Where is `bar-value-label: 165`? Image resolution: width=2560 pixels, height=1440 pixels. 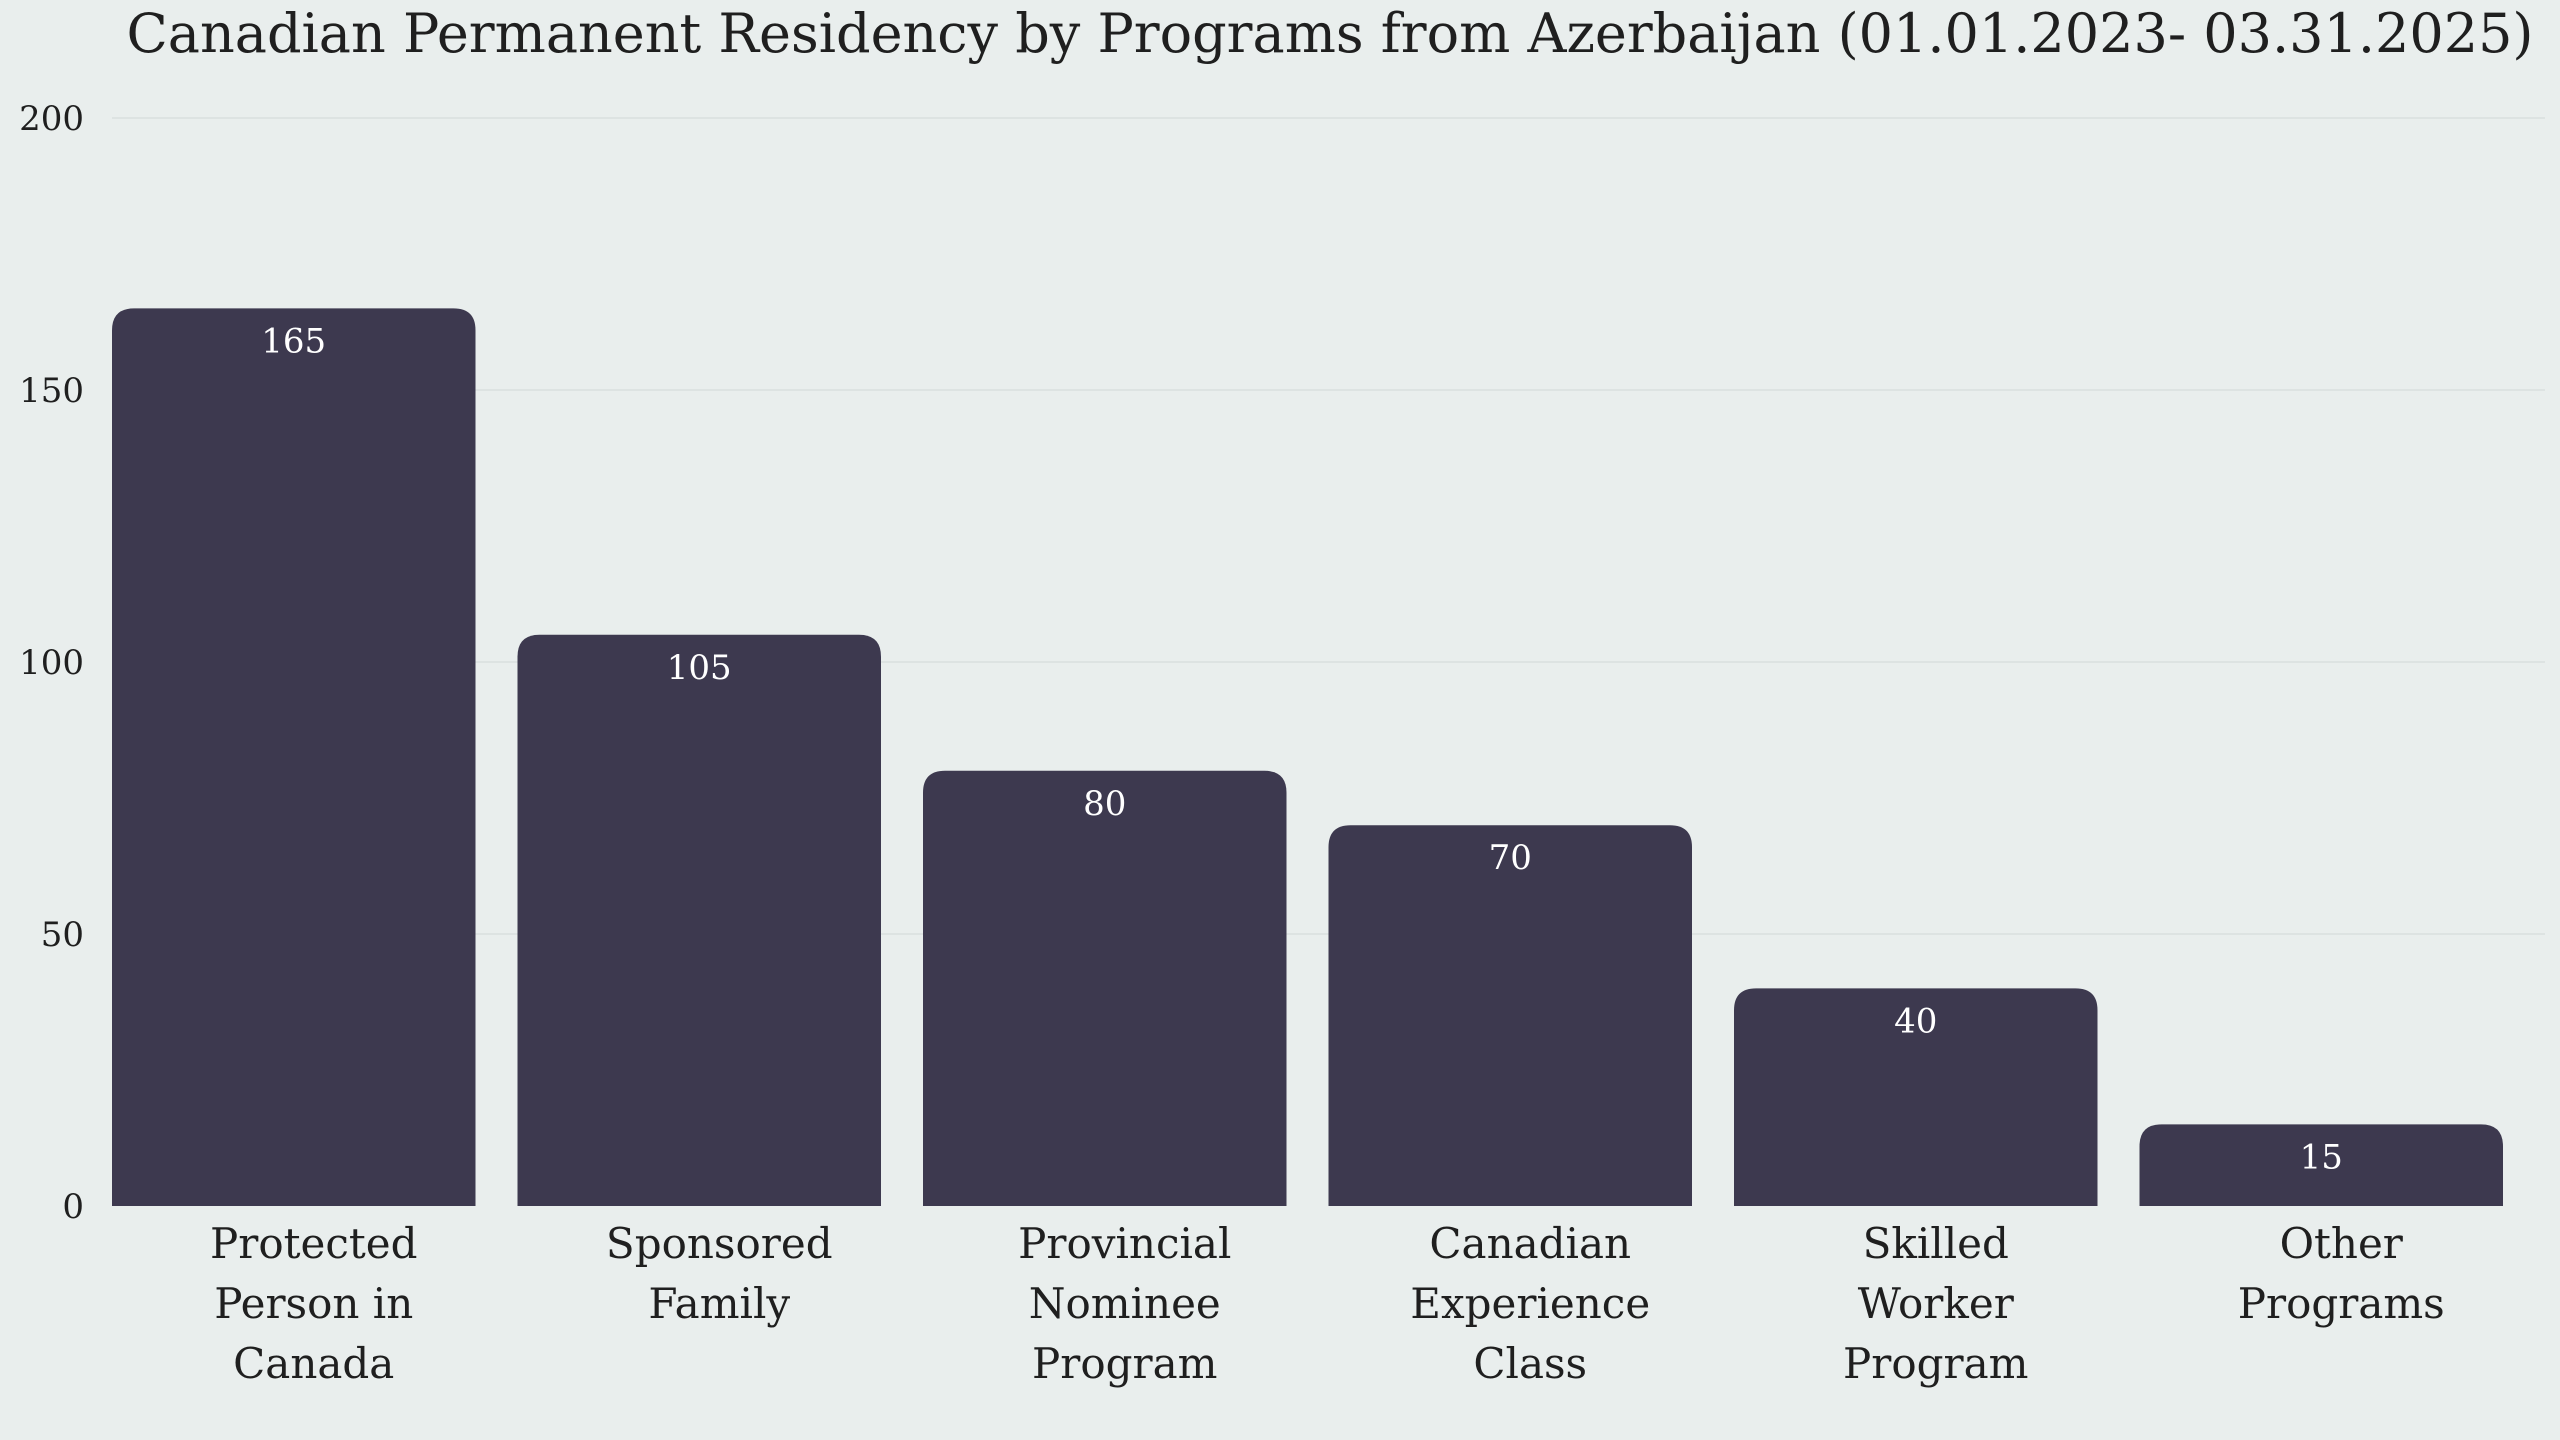 bar-value-label: 165 is located at coordinates (293, 341).